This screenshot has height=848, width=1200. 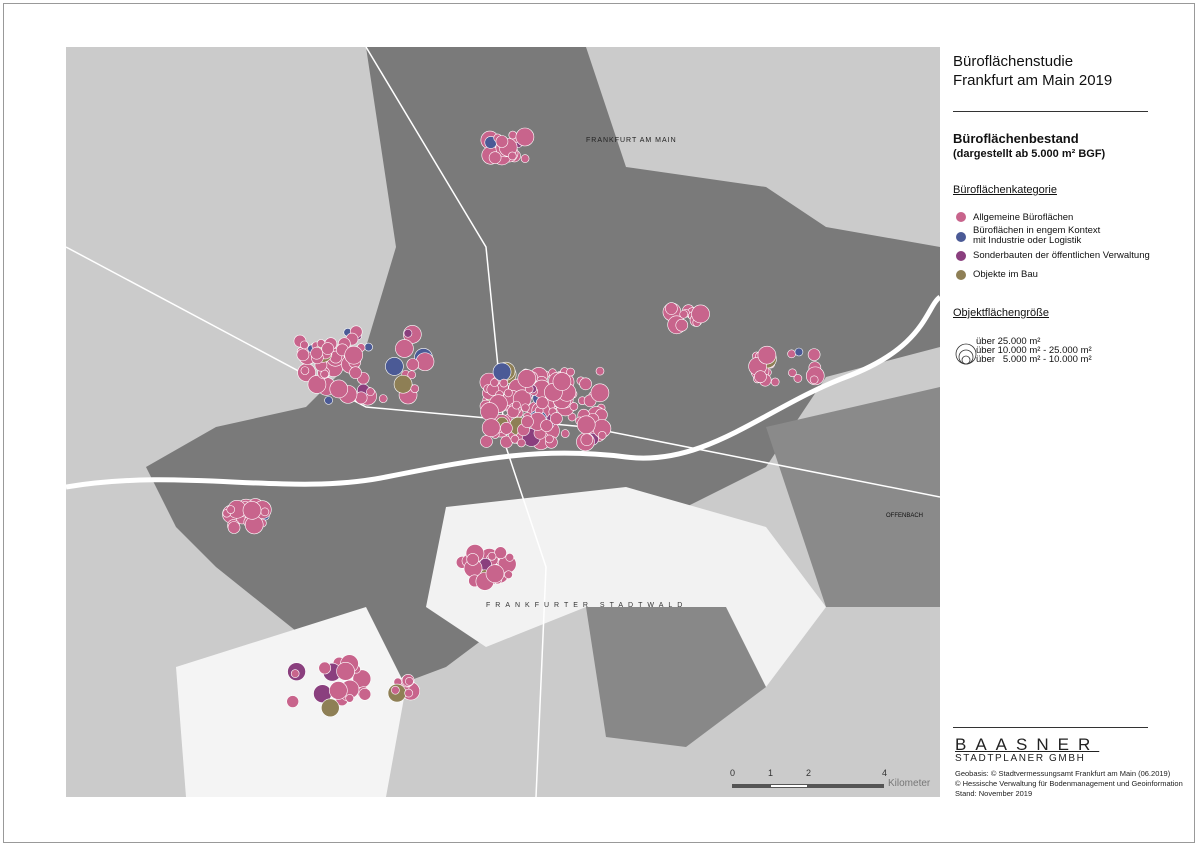 What do you see at coordinates (994, 793) in the screenshot?
I see `credit-line: Stand: November 2019` at bounding box center [994, 793].